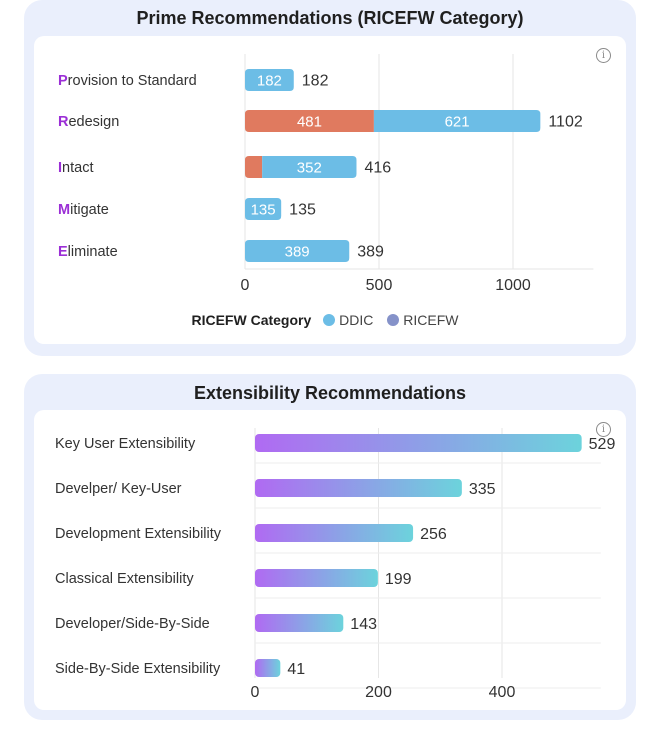 Image resolution: width=660 pixels, height=756 pixels. What do you see at coordinates (398, 579) in the screenshot?
I see `bar-value-label-classical-extensibility: 199` at bounding box center [398, 579].